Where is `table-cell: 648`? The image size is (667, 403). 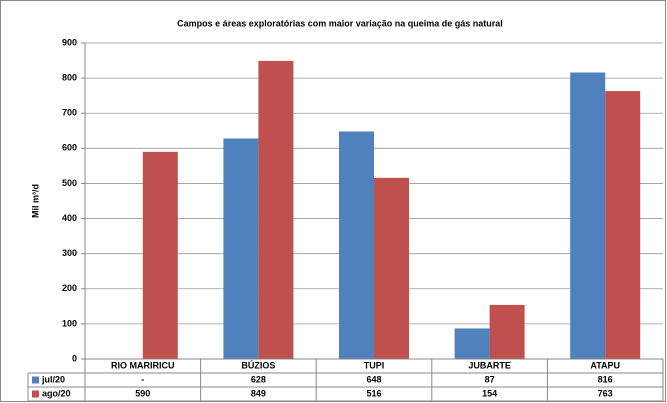
table-cell: 648 is located at coordinates (373, 379).